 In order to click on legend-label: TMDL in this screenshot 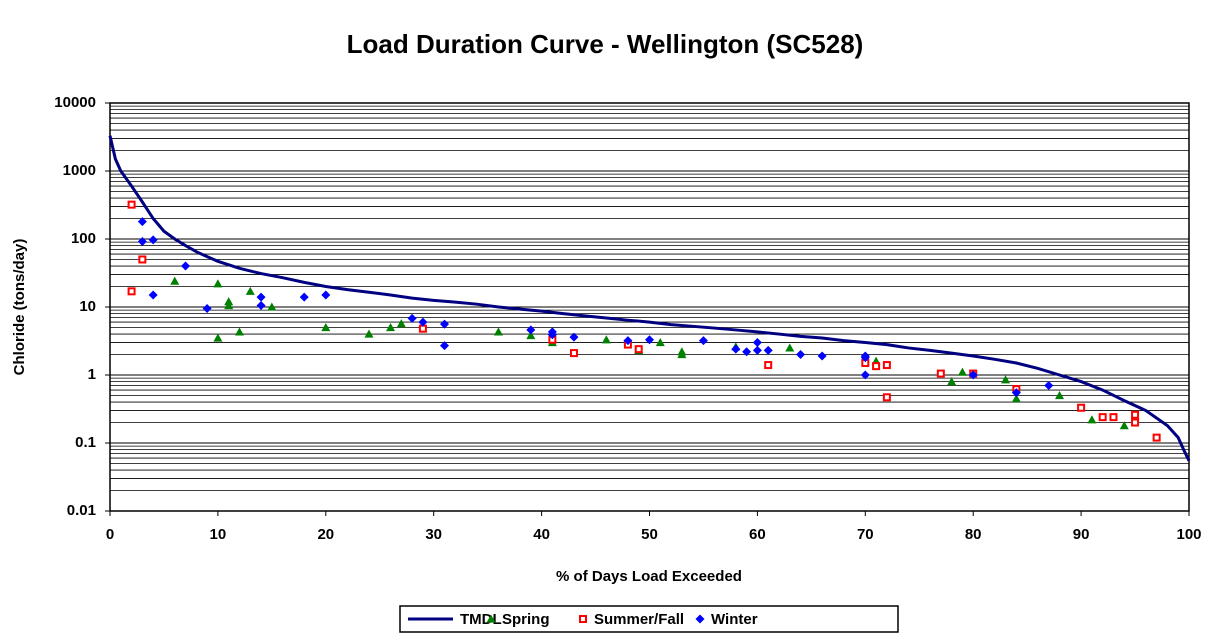, I will do `click(481, 619)`.